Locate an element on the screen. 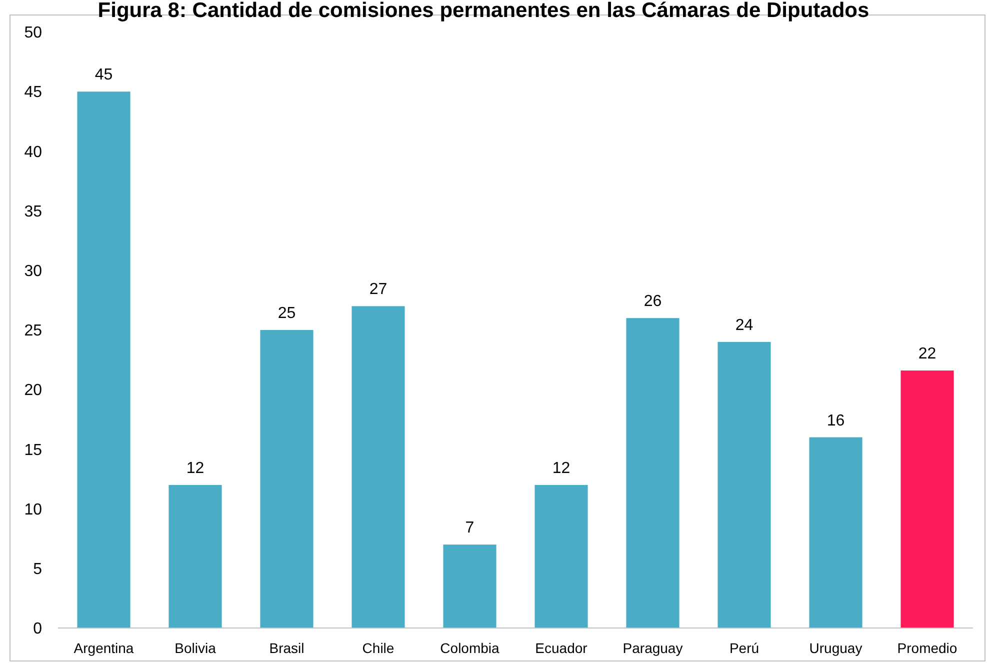 The height and width of the screenshot is (663, 987). data-label: 27 is located at coordinates (378, 289).